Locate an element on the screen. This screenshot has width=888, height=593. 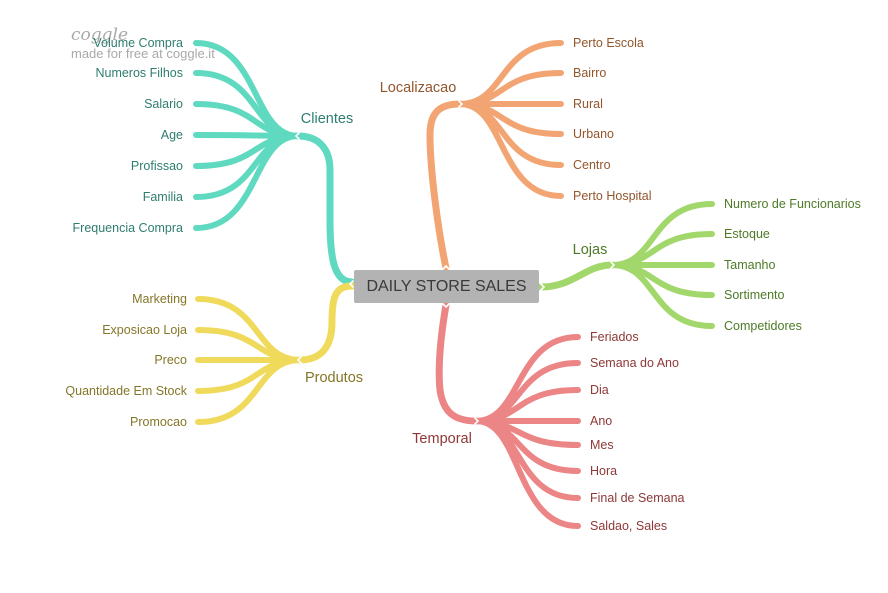
localizacao-leaf-node: Bairro is located at coordinates (590, 72).